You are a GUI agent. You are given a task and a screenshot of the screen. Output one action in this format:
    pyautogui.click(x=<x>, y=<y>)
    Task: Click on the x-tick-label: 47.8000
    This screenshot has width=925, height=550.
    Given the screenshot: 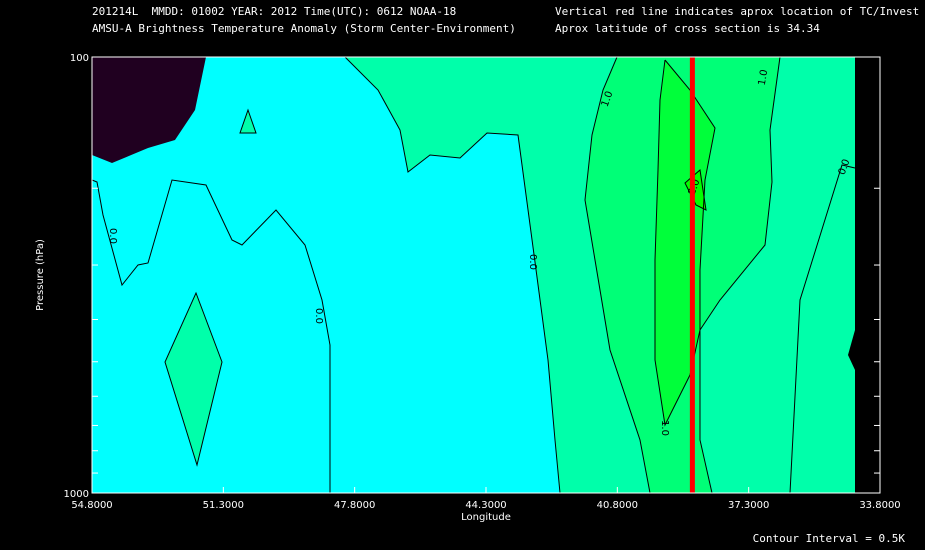 What is the action you would take?
    pyautogui.click(x=354, y=505)
    